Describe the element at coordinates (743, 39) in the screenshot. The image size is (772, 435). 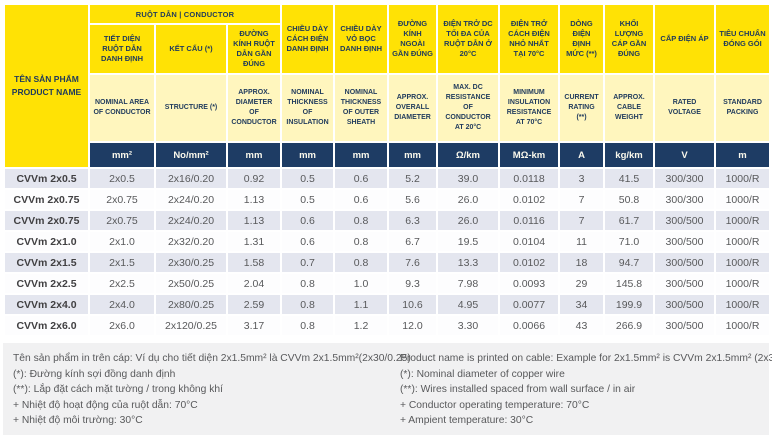
I see `column-header-vi: TIÊU CHUẨN ĐÓNG GÓI` at that location.